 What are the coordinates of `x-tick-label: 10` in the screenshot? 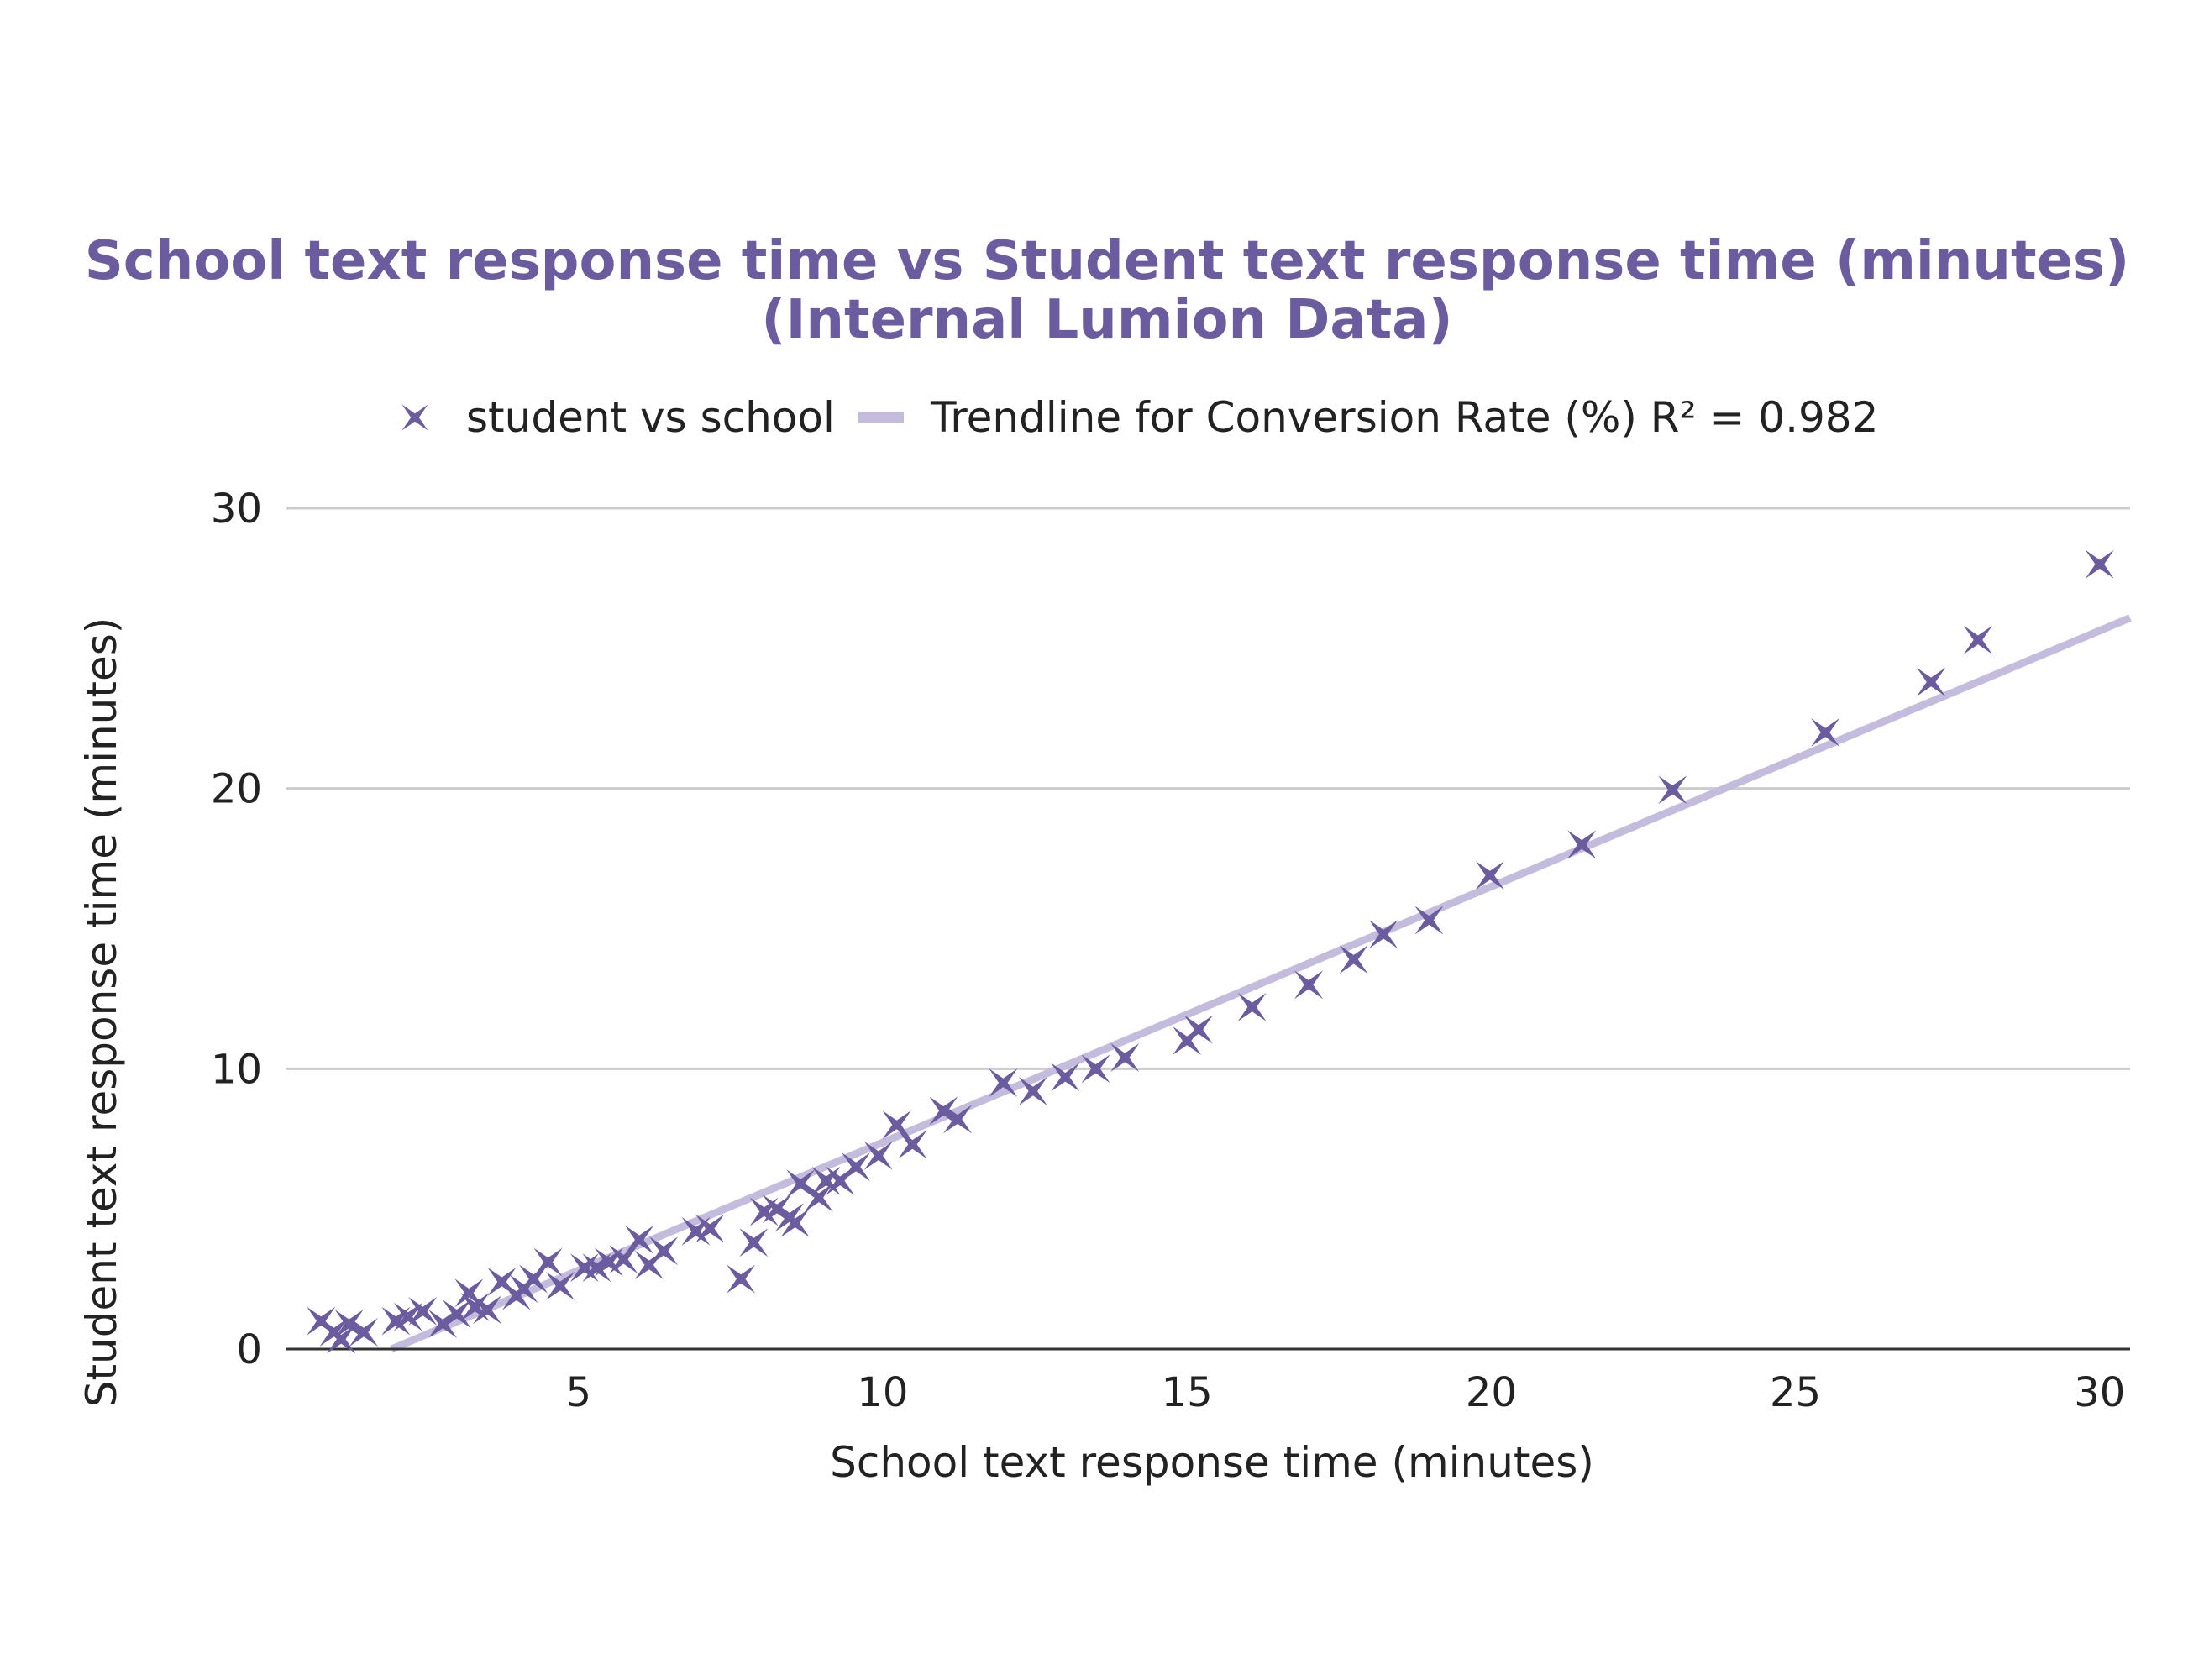 It's located at (882, 1392).